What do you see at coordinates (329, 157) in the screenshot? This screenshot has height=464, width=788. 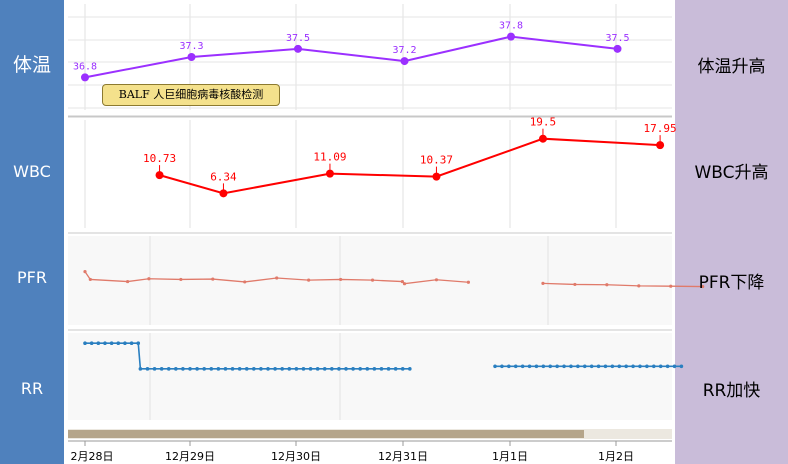 I see `wbc-data-label: 11.09` at bounding box center [329, 157].